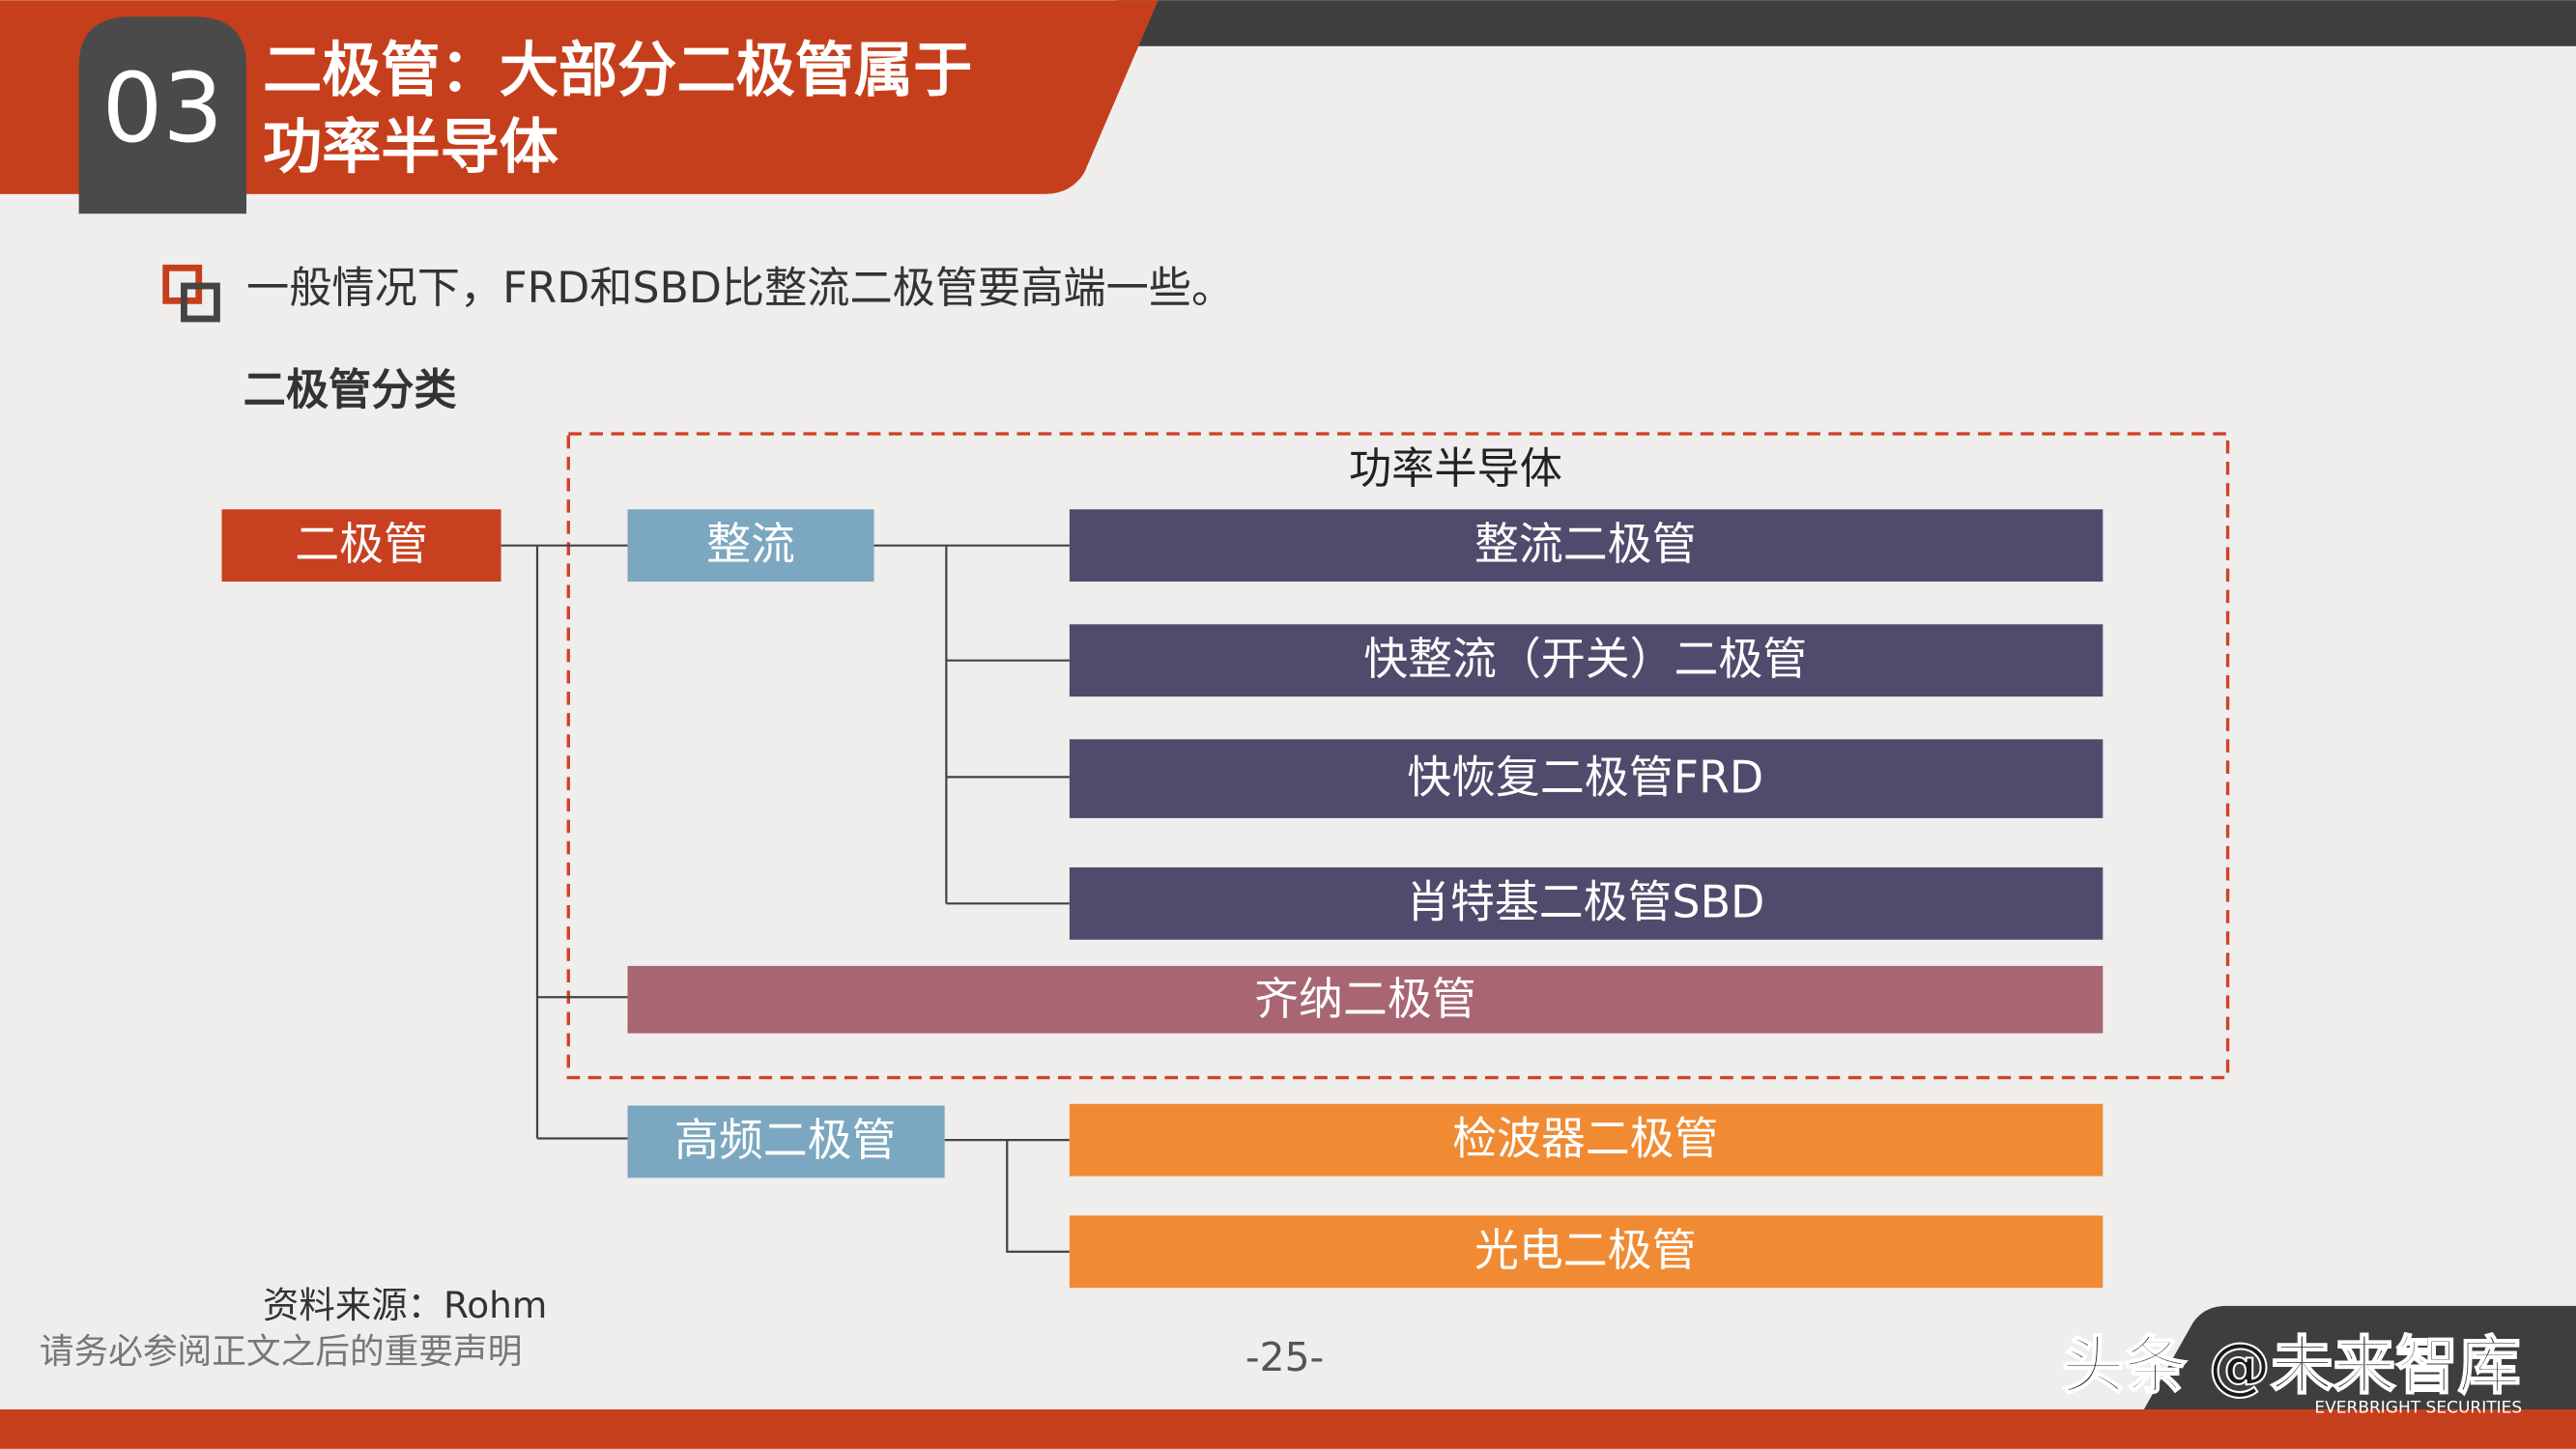 The height and width of the screenshot is (1449, 2576). Describe the element at coordinates (1456, 469) in the screenshot. I see `group-label: 功率半导体` at that location.